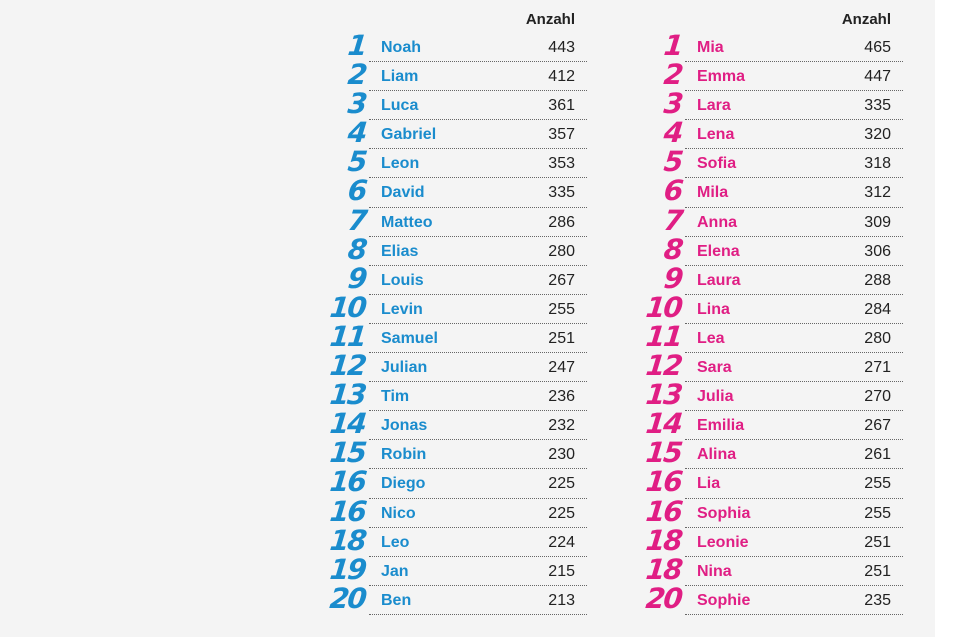 This screenshot has width=971, height=637. What do you see at coordinates (457, 540) in the screenshot?
I see `table-row: 18 Leo 224` at bounding box center [457, 540].